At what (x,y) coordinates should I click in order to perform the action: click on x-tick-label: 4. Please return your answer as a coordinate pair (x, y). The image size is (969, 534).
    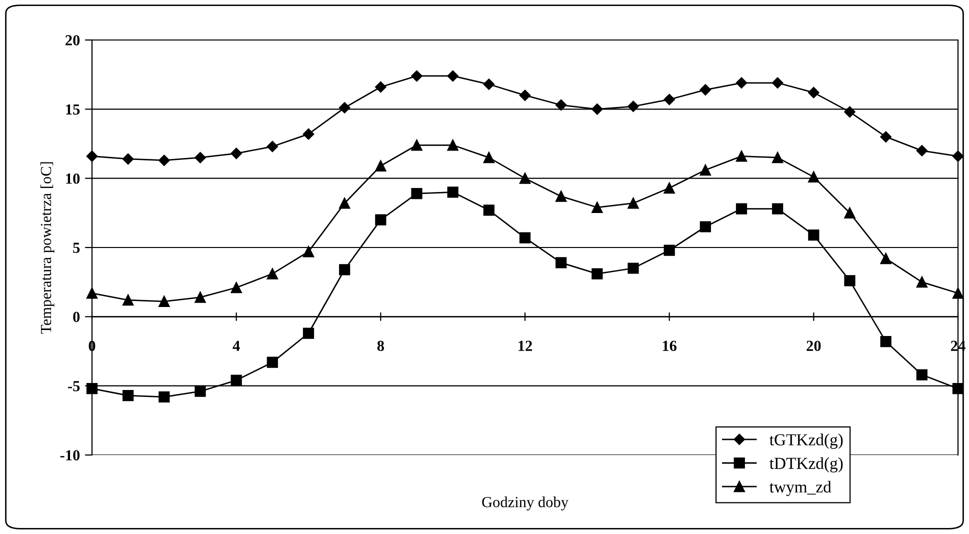
    Looking at the image, I should click on (236, 345).